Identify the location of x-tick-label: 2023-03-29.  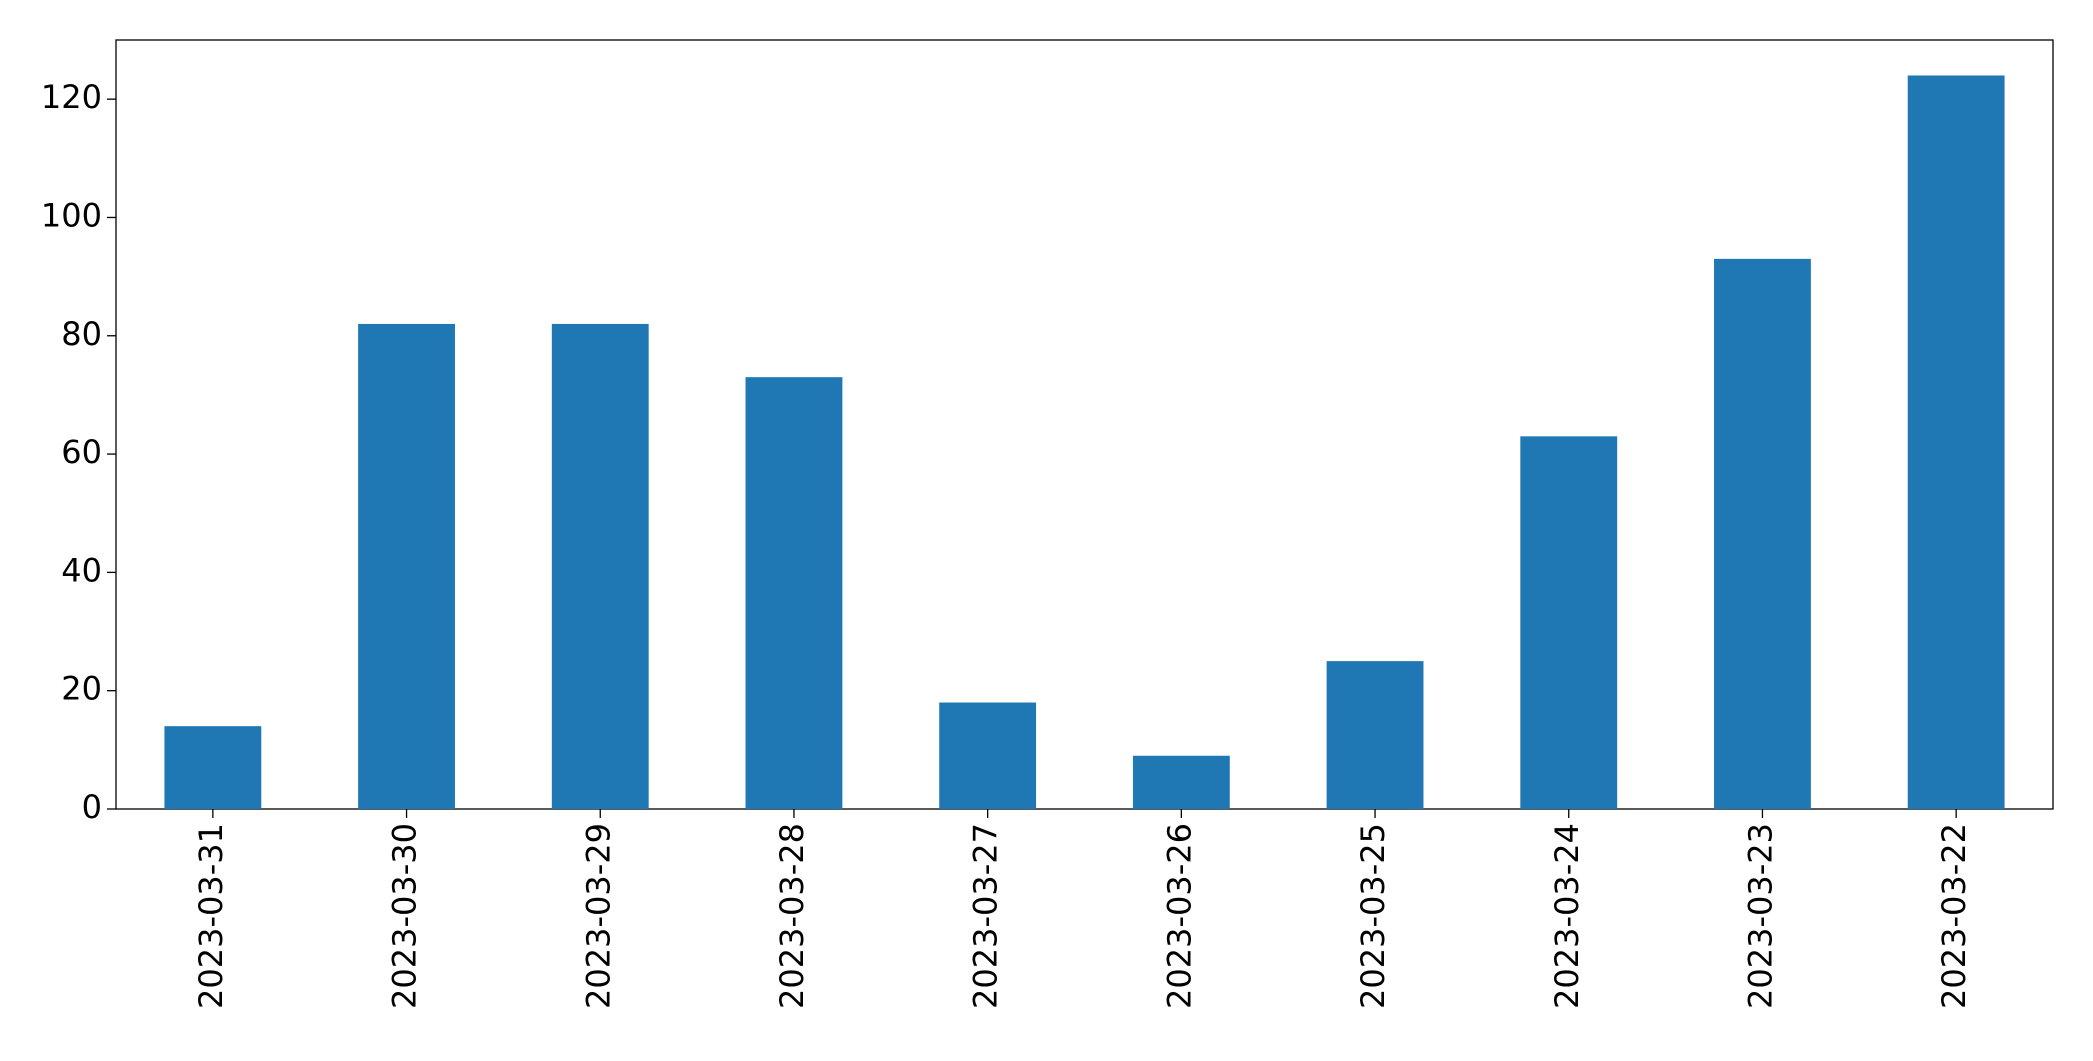
(598, 916).